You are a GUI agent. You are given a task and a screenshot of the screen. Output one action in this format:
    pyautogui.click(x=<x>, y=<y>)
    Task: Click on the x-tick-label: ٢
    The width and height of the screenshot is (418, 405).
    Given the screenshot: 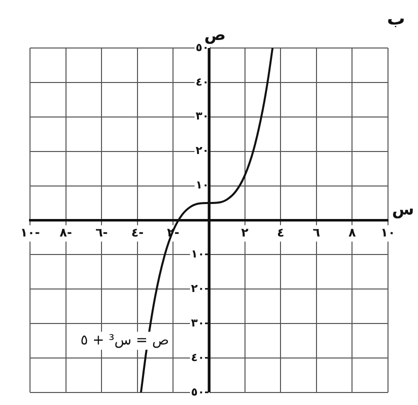 What is the action you would take?
    pyautogui.click(x=245, y=233)
    